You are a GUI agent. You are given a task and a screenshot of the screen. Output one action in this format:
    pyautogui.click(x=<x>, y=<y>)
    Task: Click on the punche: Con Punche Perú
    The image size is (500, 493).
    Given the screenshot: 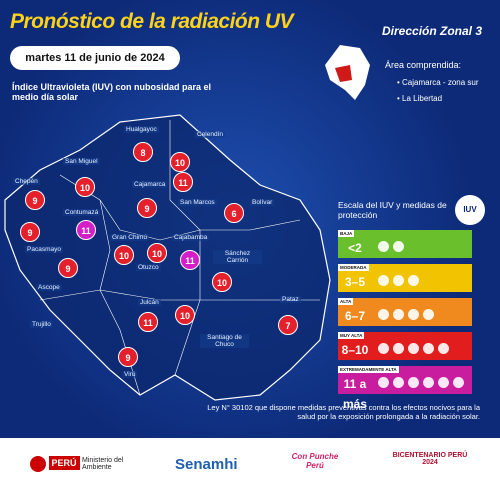 What is the action you would take?
    pyautogui.click(x=315, y=461)
    